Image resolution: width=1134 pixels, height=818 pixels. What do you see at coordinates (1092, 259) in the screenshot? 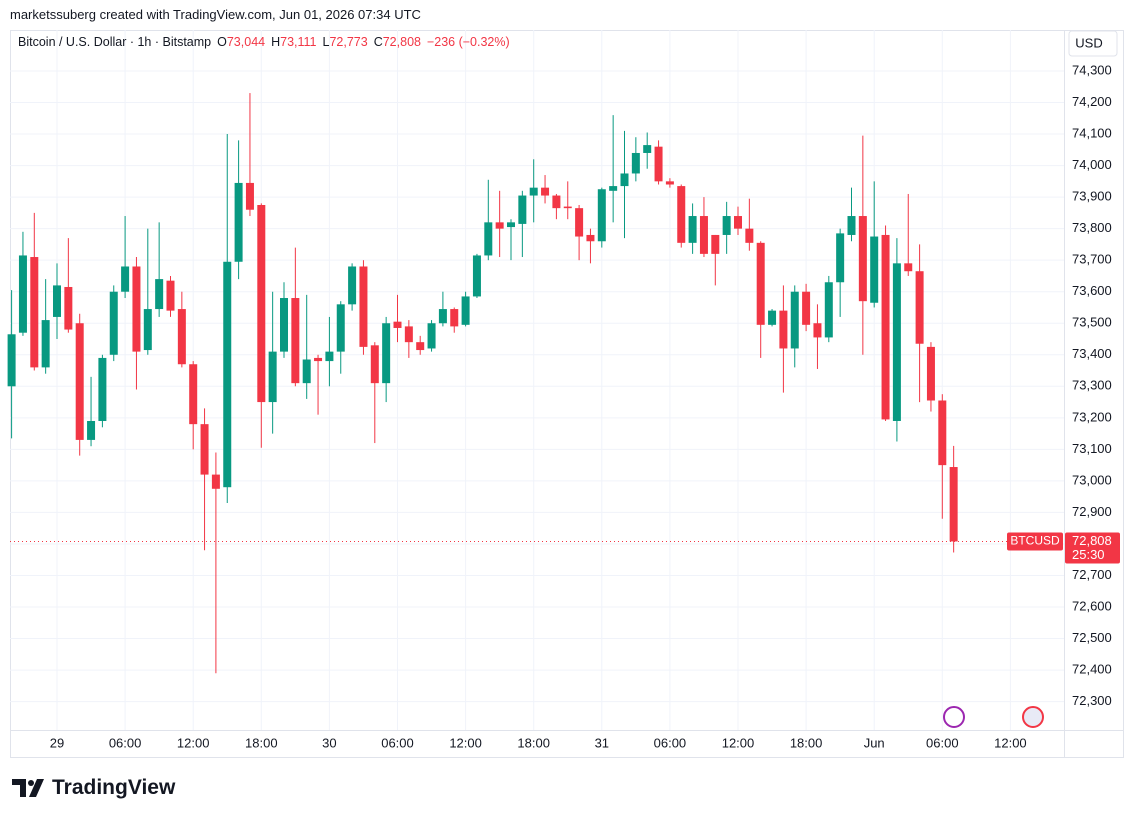
I see `y-tick-label: 73,700` at bounding box center [1092, 259].